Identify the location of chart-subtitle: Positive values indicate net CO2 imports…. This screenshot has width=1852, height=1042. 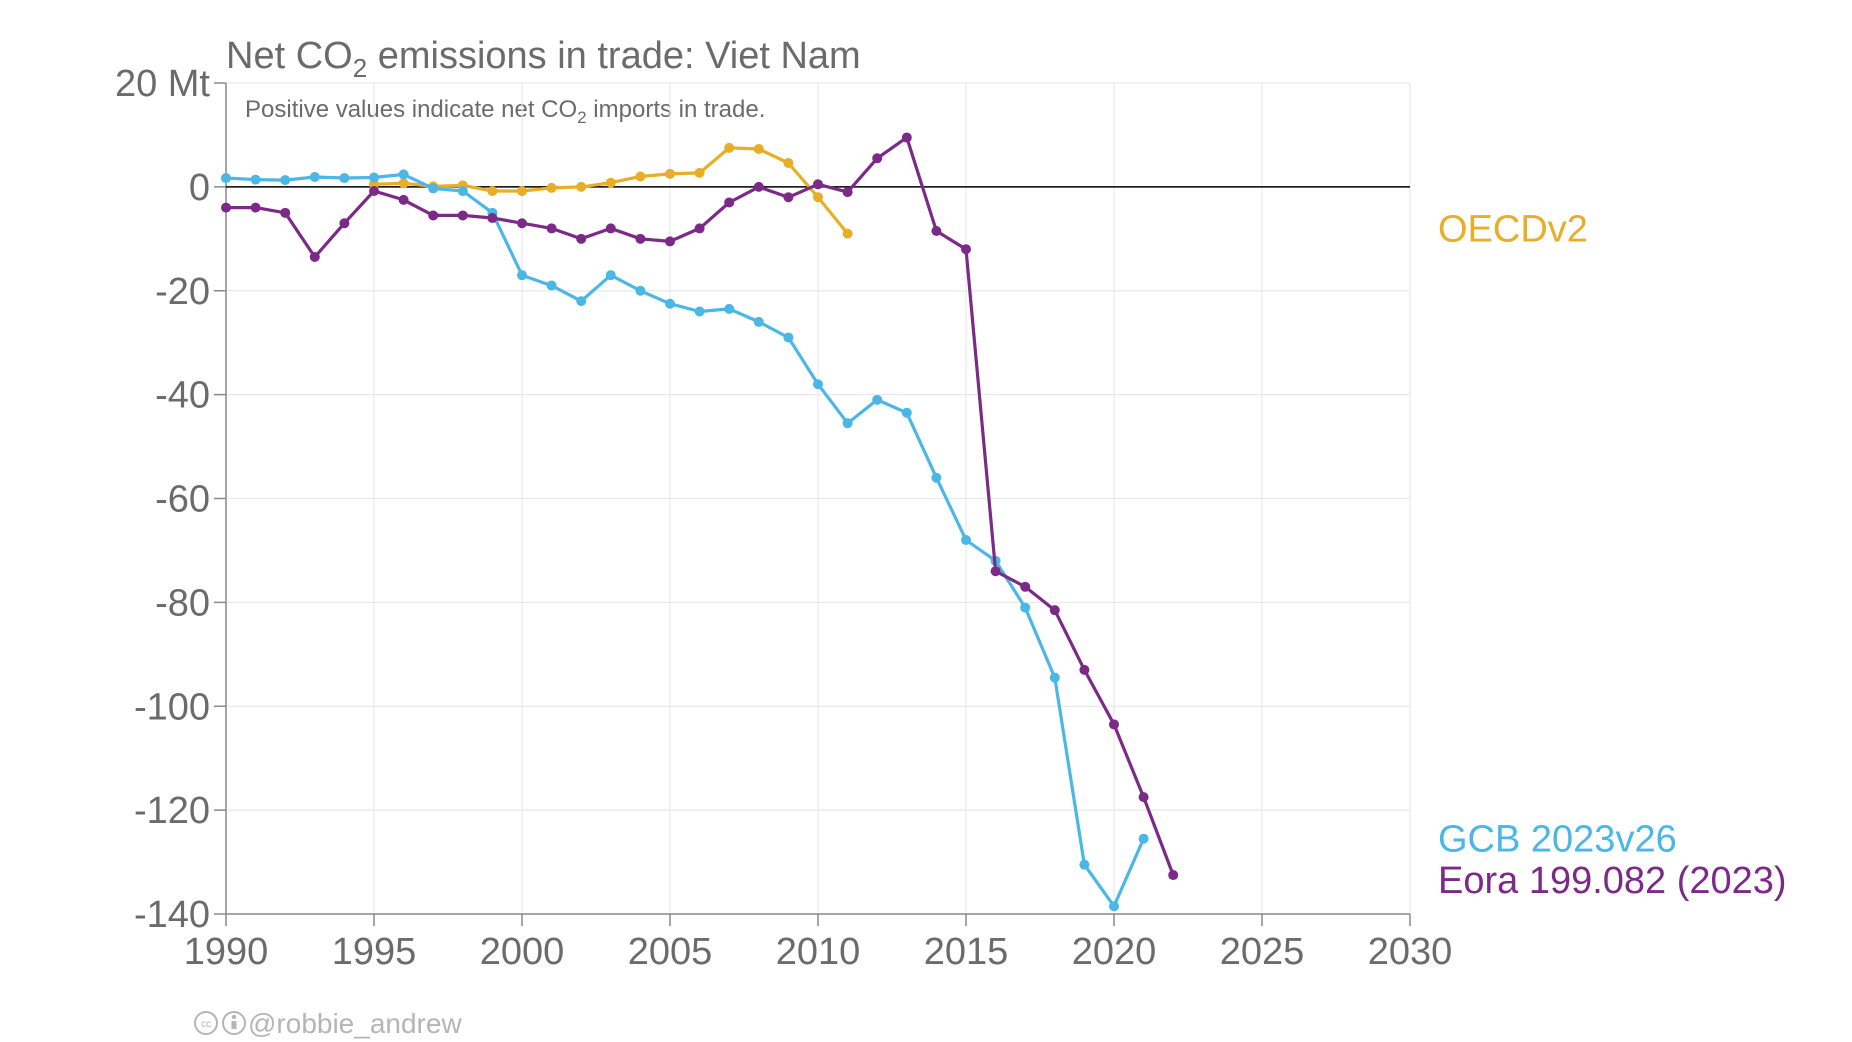
(505, 111).